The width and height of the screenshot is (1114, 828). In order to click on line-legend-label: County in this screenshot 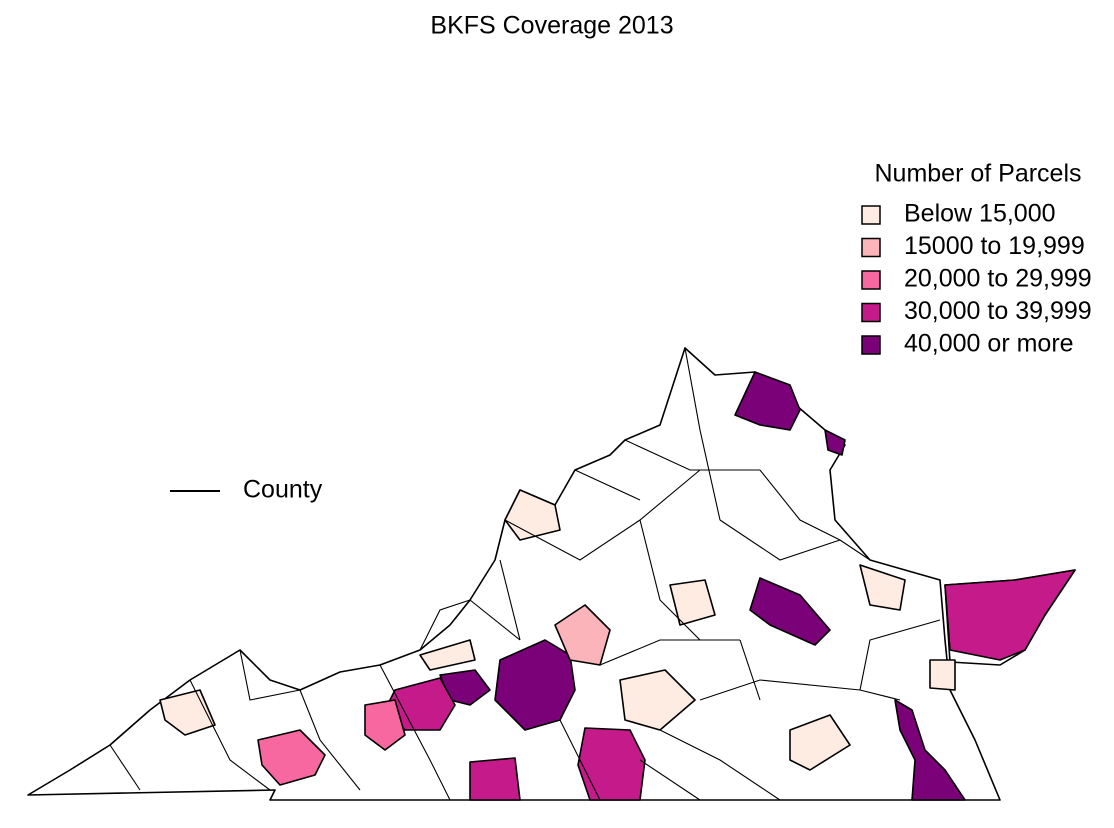, I will do `click(283, 490)`.